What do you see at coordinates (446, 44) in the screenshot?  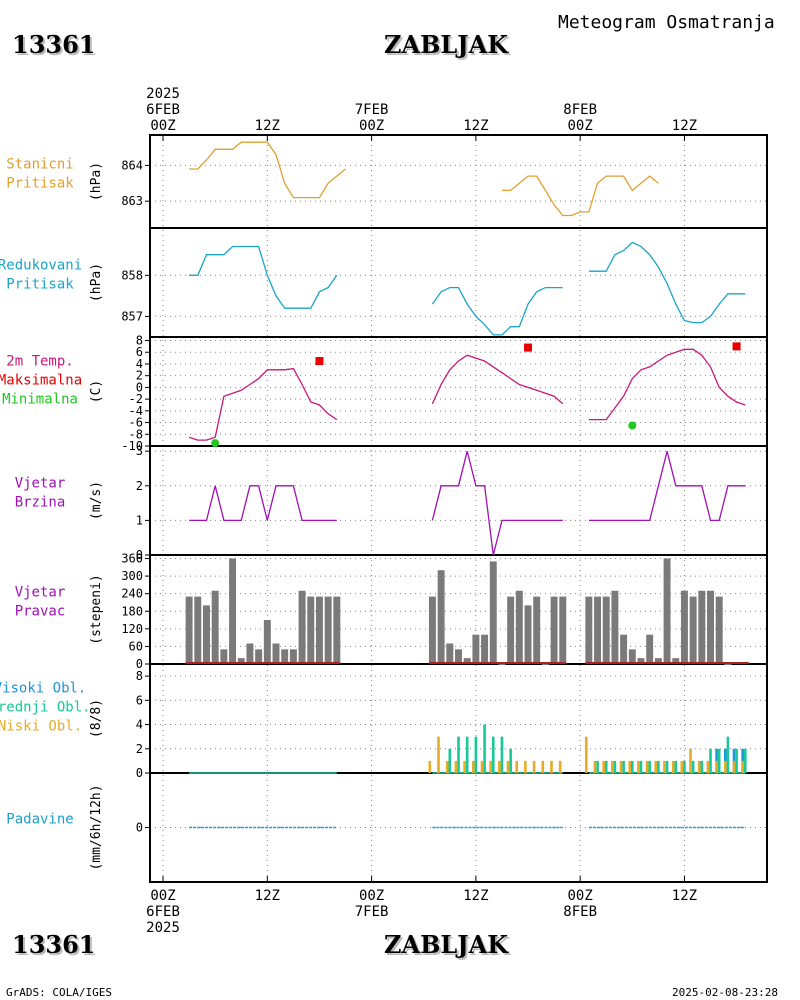 I see `station-name-top: ZABLJAK` at bounding box center [446, 44].